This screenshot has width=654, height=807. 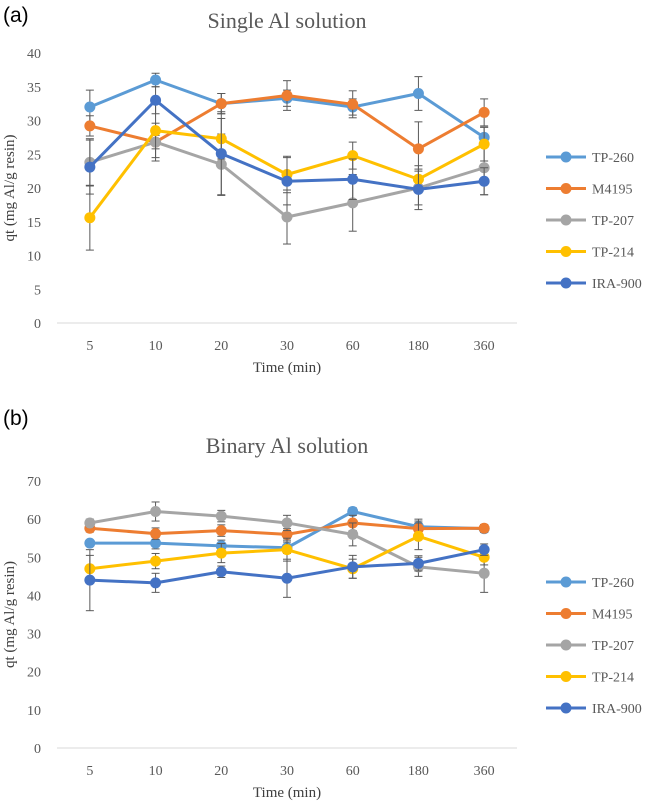 What do you see at coordinates (34, 711) in the screenshot?
I see `y-tick-label: 10` at bounding box center [34, 711].